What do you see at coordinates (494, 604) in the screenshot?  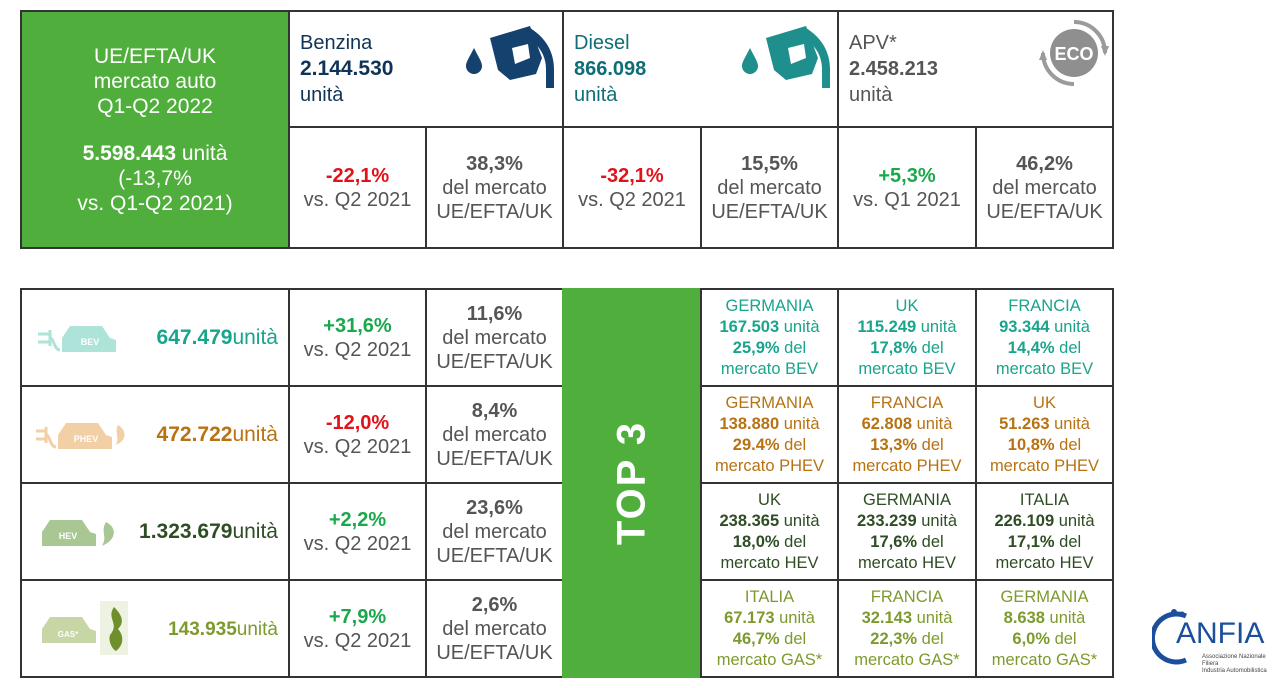 I see `gas-share-value: 2,6%` at bounding box center [494, 604].